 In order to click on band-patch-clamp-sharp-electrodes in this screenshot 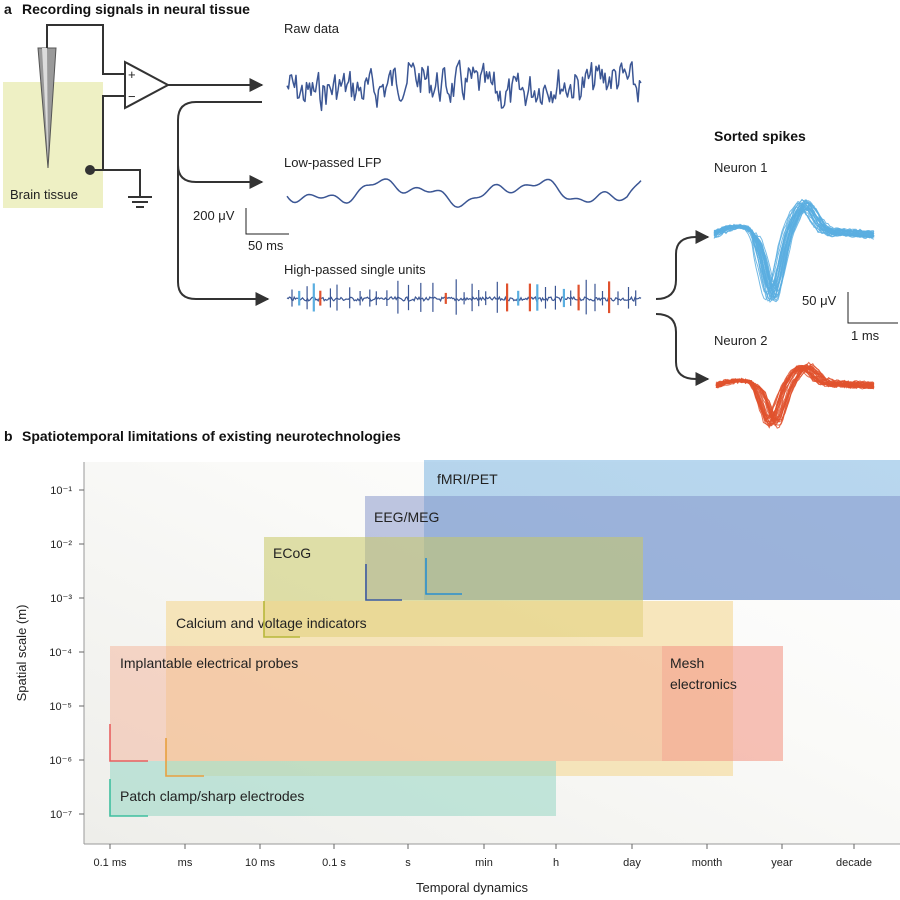, I will do `click(333, 788)`.